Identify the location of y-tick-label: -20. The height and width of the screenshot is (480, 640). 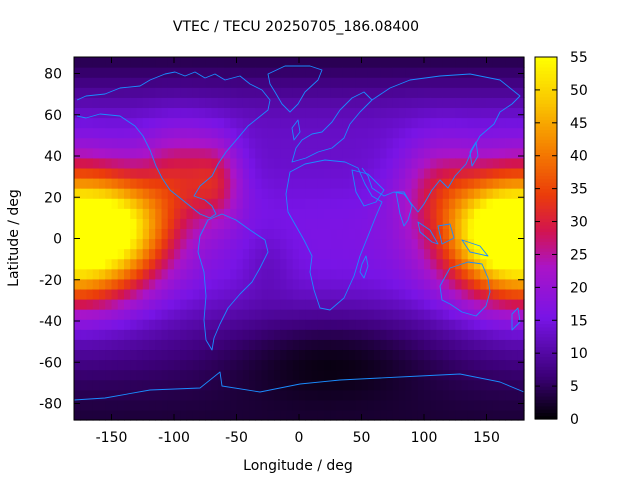
(50, 281).